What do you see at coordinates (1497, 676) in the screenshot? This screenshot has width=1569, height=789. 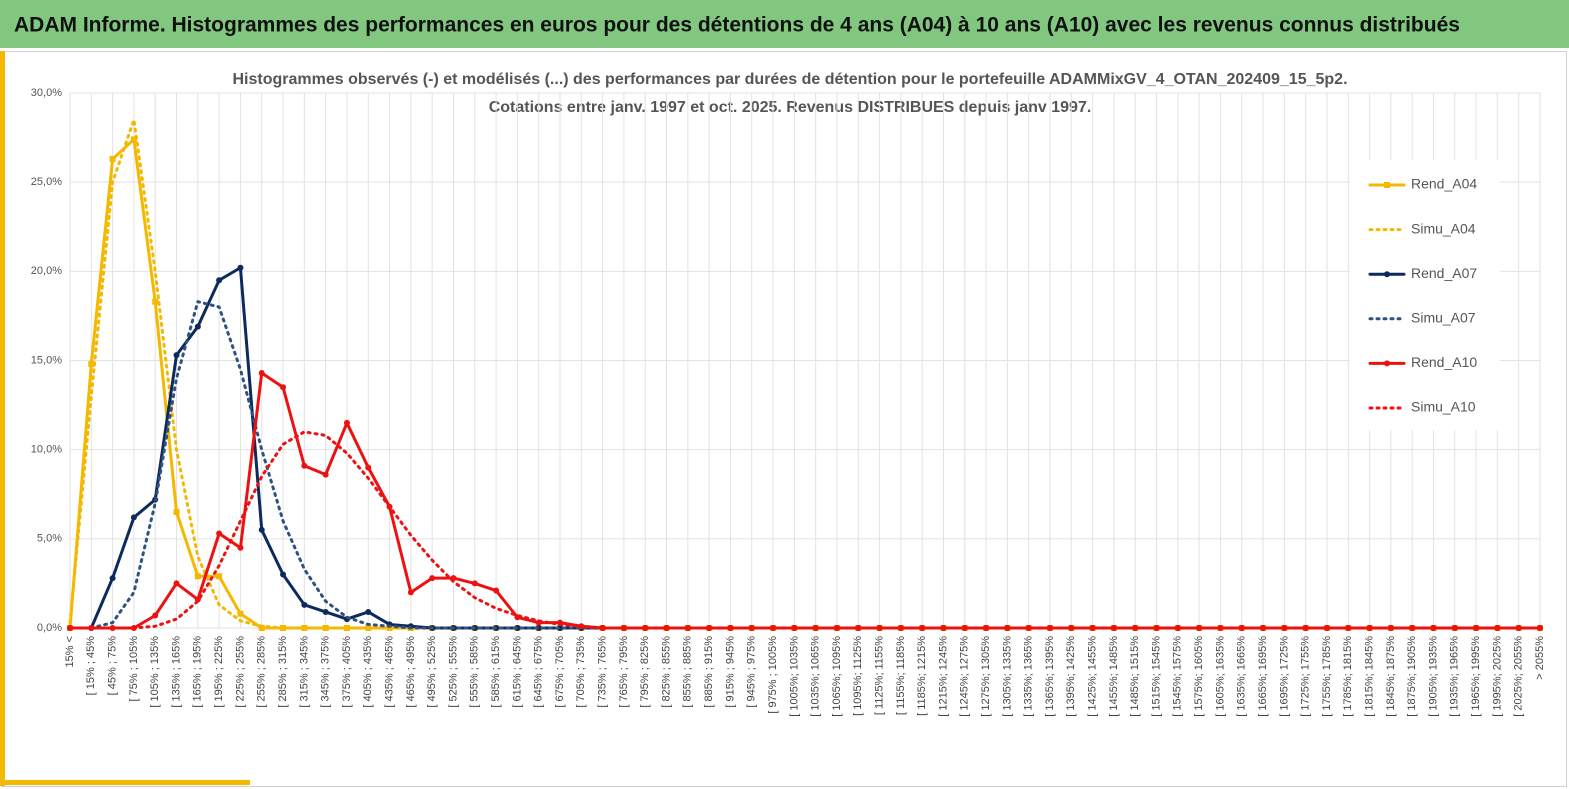 I see `x-tick-label: [ 1995%; 2025%` at bounding box center [1497, 676].